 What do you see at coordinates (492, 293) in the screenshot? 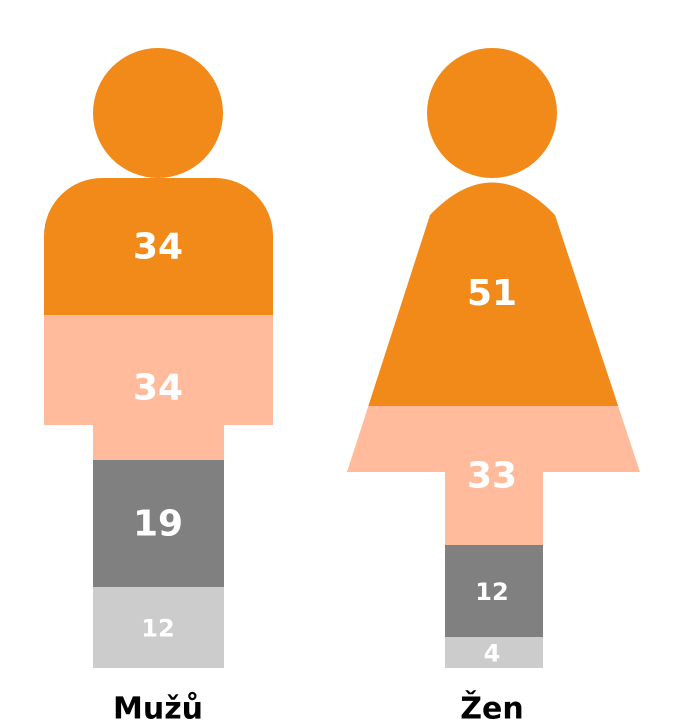
I see `value-label: 51` at bounding box center [492, 293].